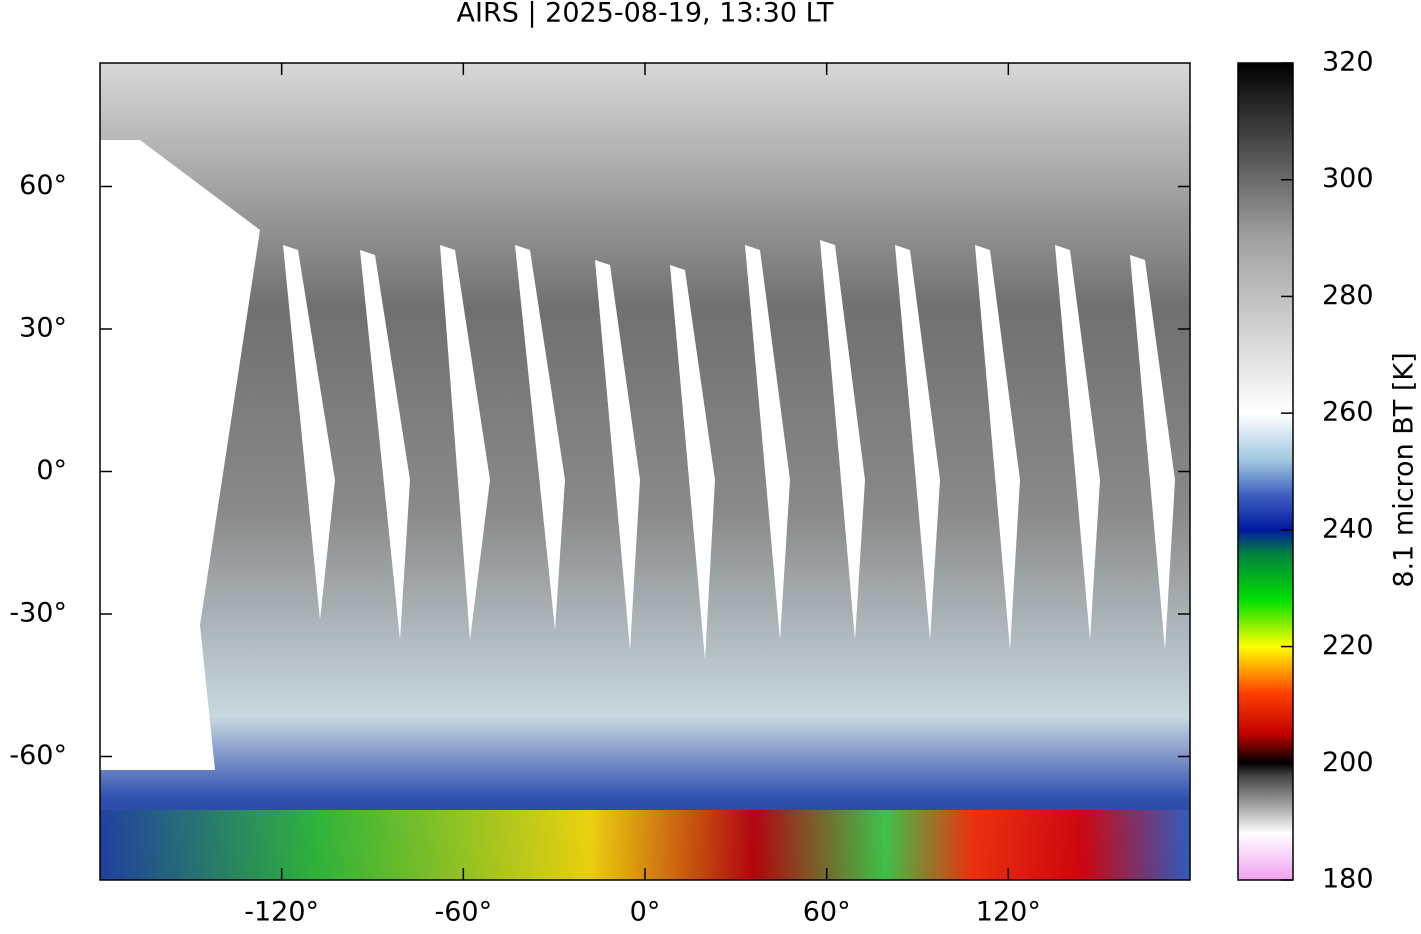 This screenshot has height=934, width=1421. Describe the element at coordinates (827, 912) in the screenshot. I see `x-tick-label: 60°` at that location.